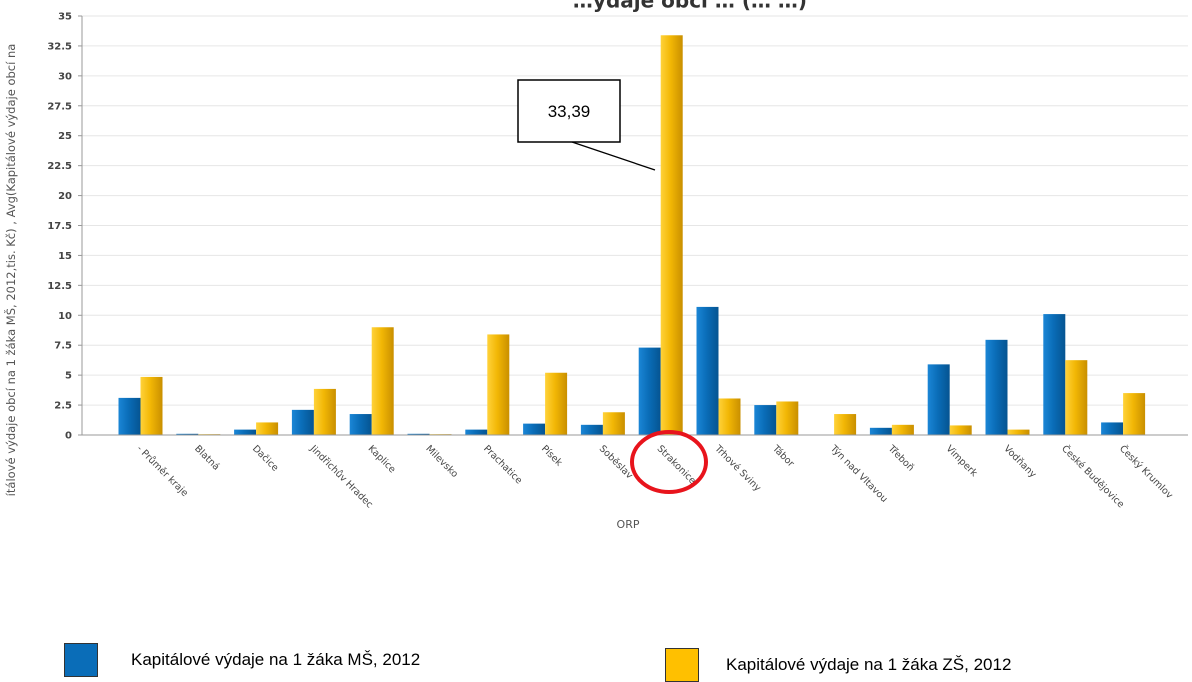  Describe the element at coordinates (65, 316) in the screenshot. I see `y-tick-label: 10` at that location.